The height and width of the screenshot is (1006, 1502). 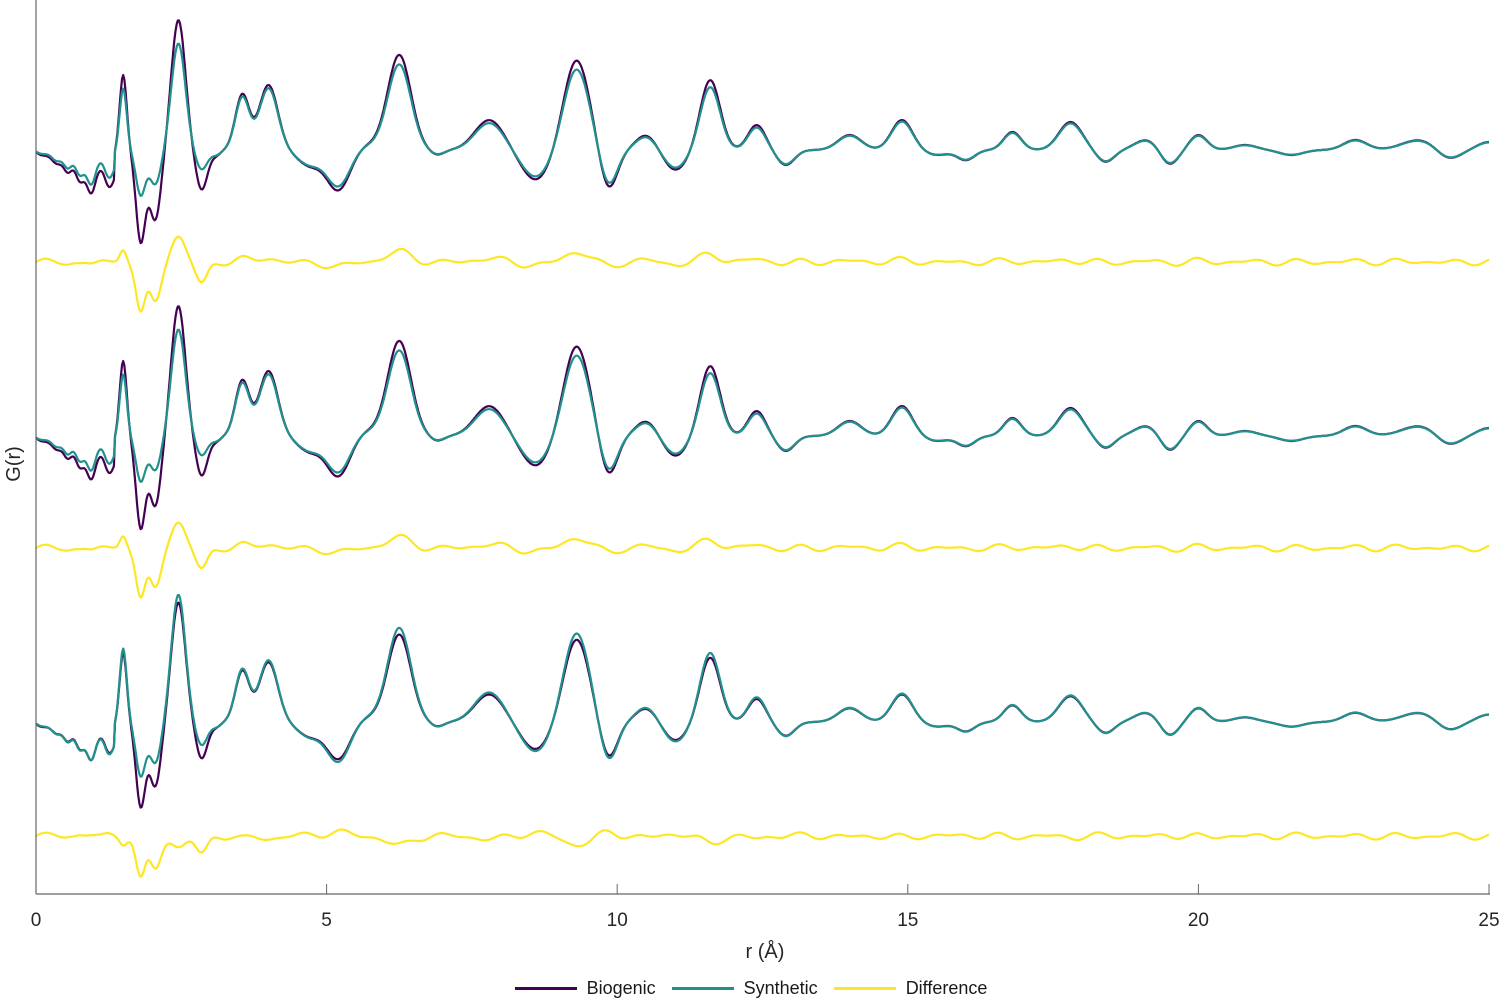 I want to click on difference-curve-top, so click(x=762, y=274).